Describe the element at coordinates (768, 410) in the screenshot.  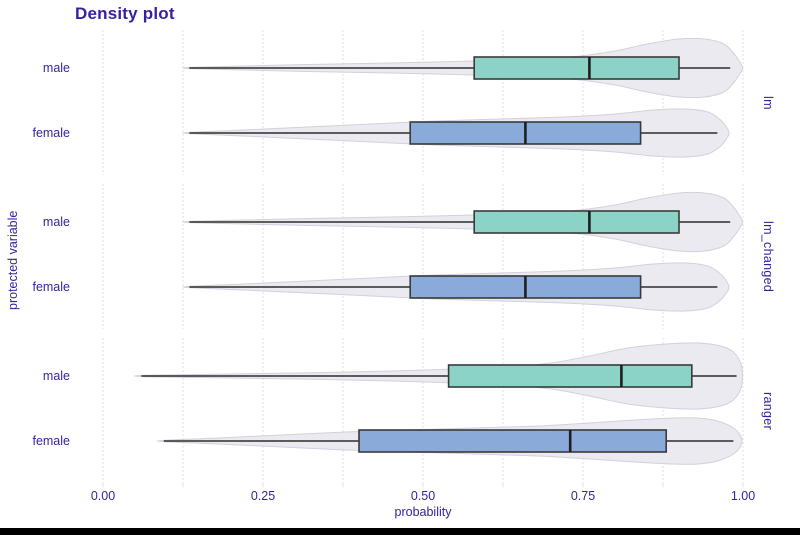
I see `facet-strip-label-ranger: ranger` at that location.